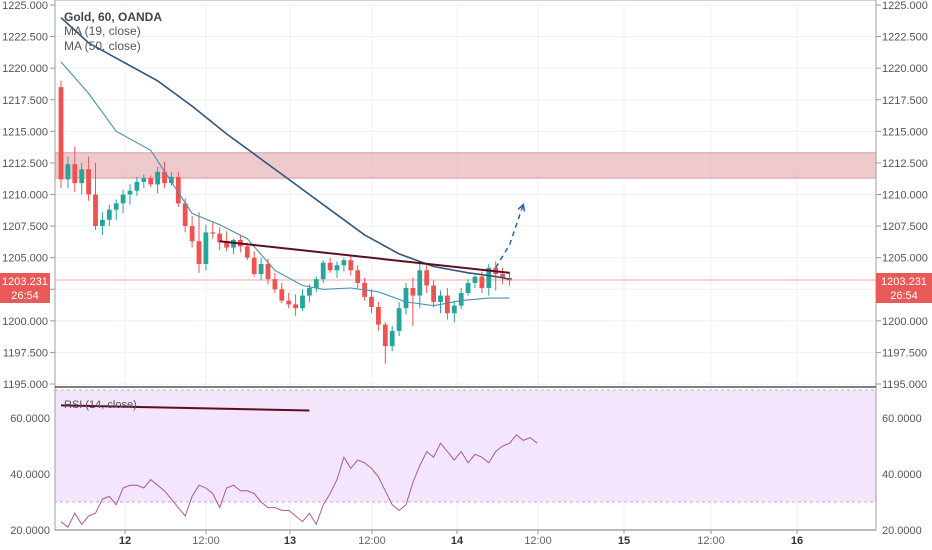 The height and width of the screenshot is (550, 932). What do you see at coordinates (25, 385) in the screenshot?
I see `price-tick-label-left: 1195.000` at bounding box center [25, 385].